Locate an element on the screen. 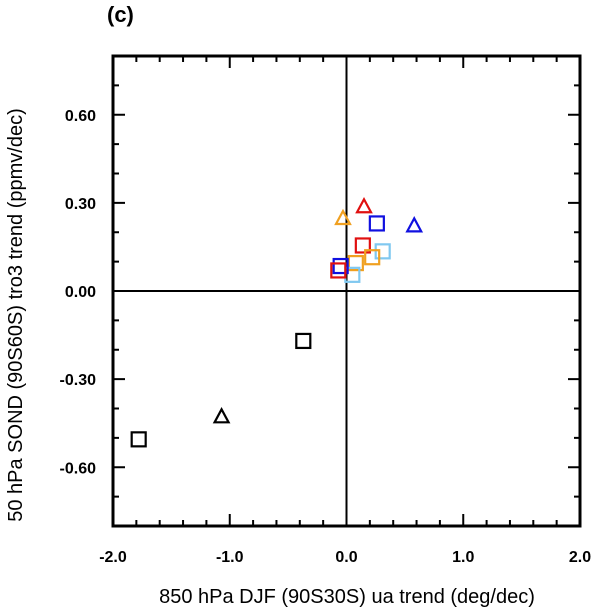 This screenshot has width=597, height=612. y-tick-label: 0.00 is located at coordinates (80, 292).